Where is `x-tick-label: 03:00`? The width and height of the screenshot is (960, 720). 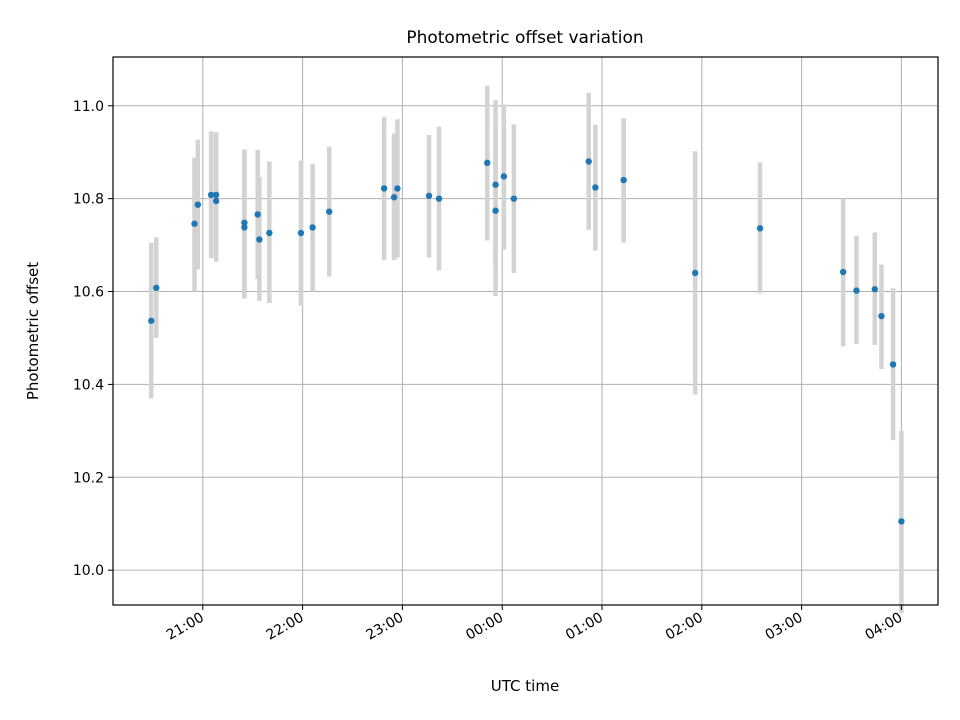
x-tick-label: 03:00 is located at coordinates (784, 627).